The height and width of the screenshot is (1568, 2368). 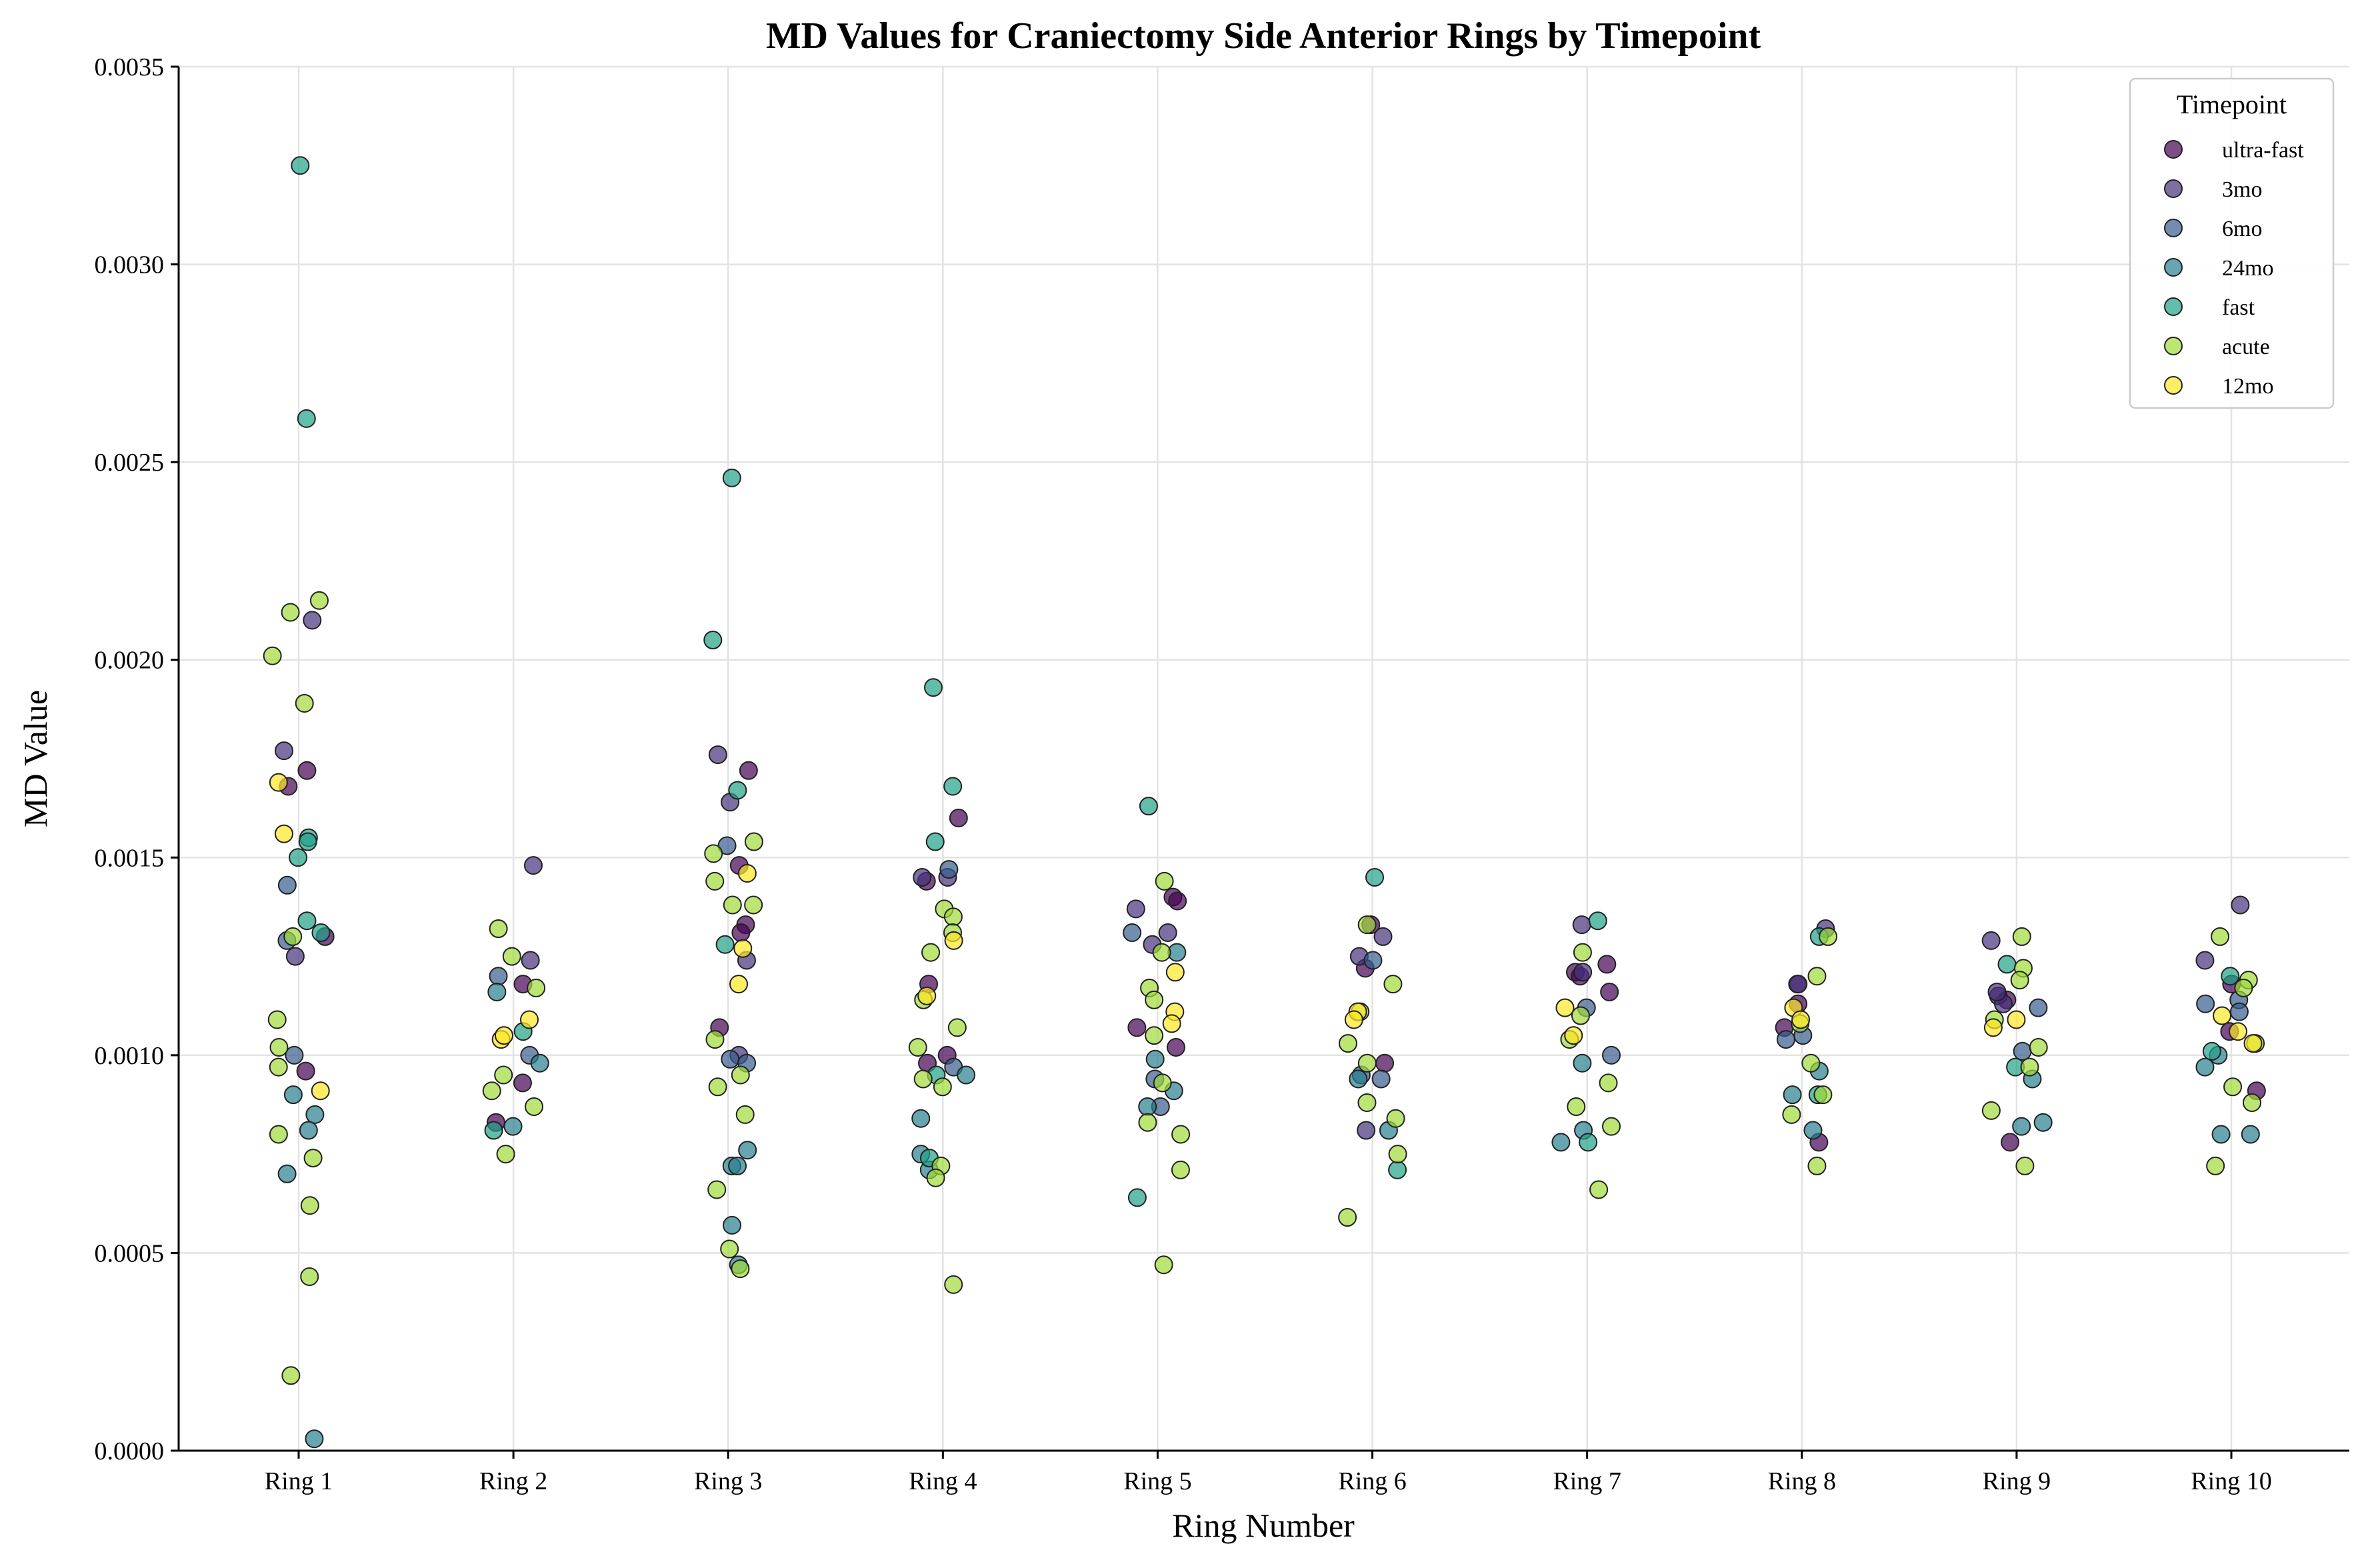 I want to click on legend-marker-ultra-fast, so click(x=2173, y=149).